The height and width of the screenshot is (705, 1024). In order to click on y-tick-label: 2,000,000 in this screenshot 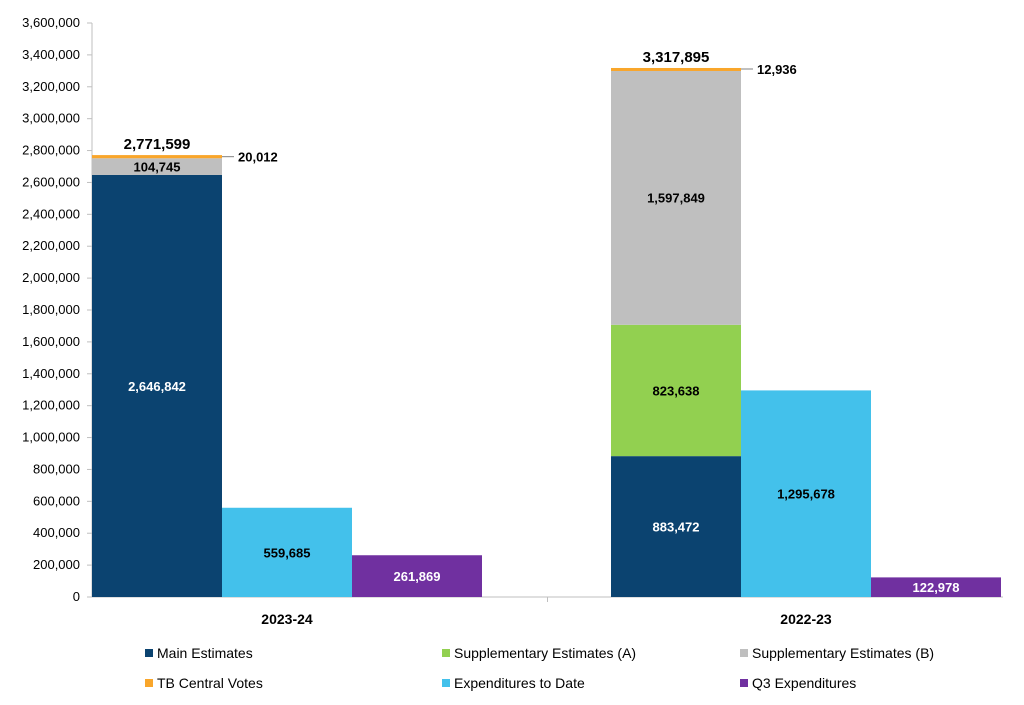, I will do `click(51, 277)`.